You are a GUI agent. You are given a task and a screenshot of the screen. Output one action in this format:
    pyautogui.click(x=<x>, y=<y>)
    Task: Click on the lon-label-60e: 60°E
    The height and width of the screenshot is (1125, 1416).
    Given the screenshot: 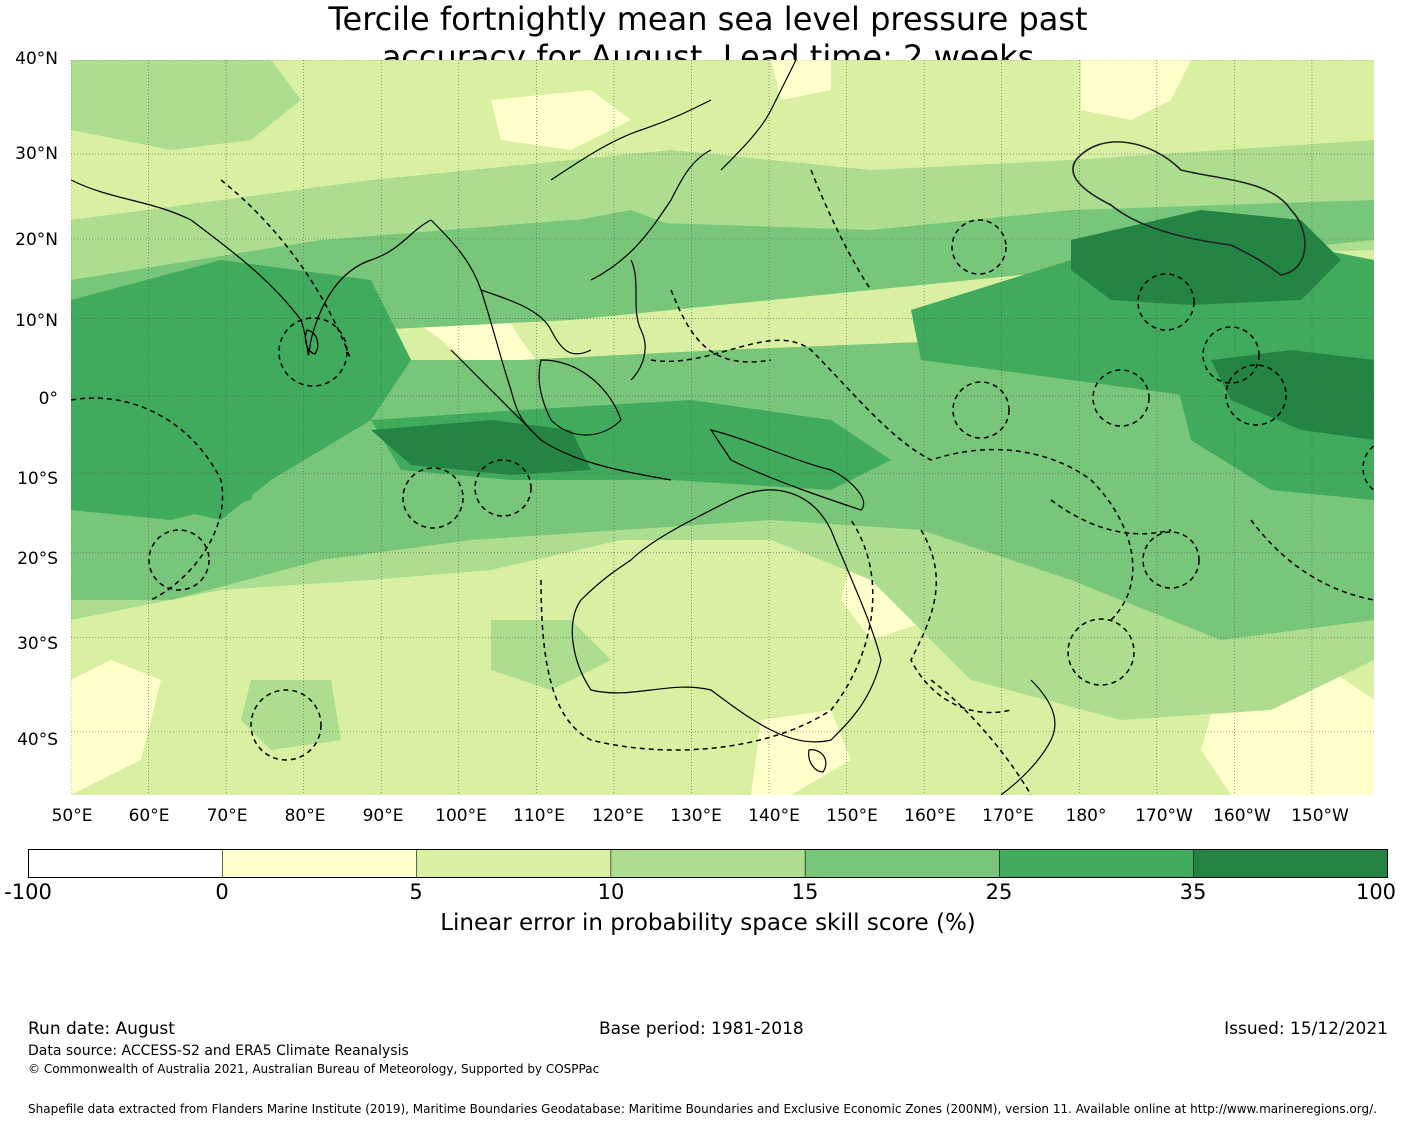 What is the action you would take?
    pyautogui.click(x=149, y=816)
    